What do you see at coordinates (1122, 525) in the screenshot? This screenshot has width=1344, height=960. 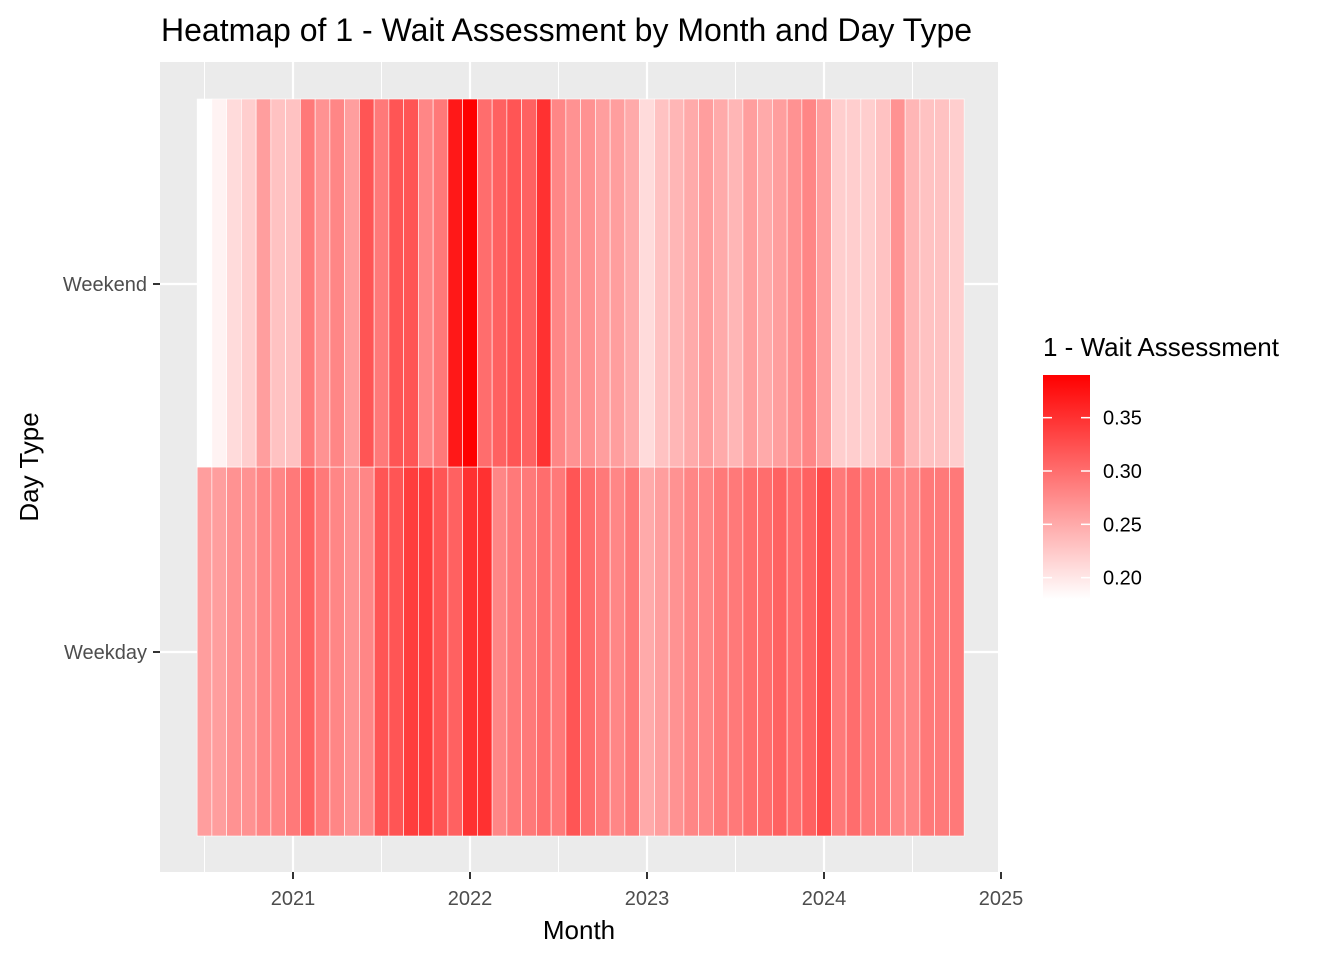 I see `legend-label: 0.25` at bounding box center [1122, 525].